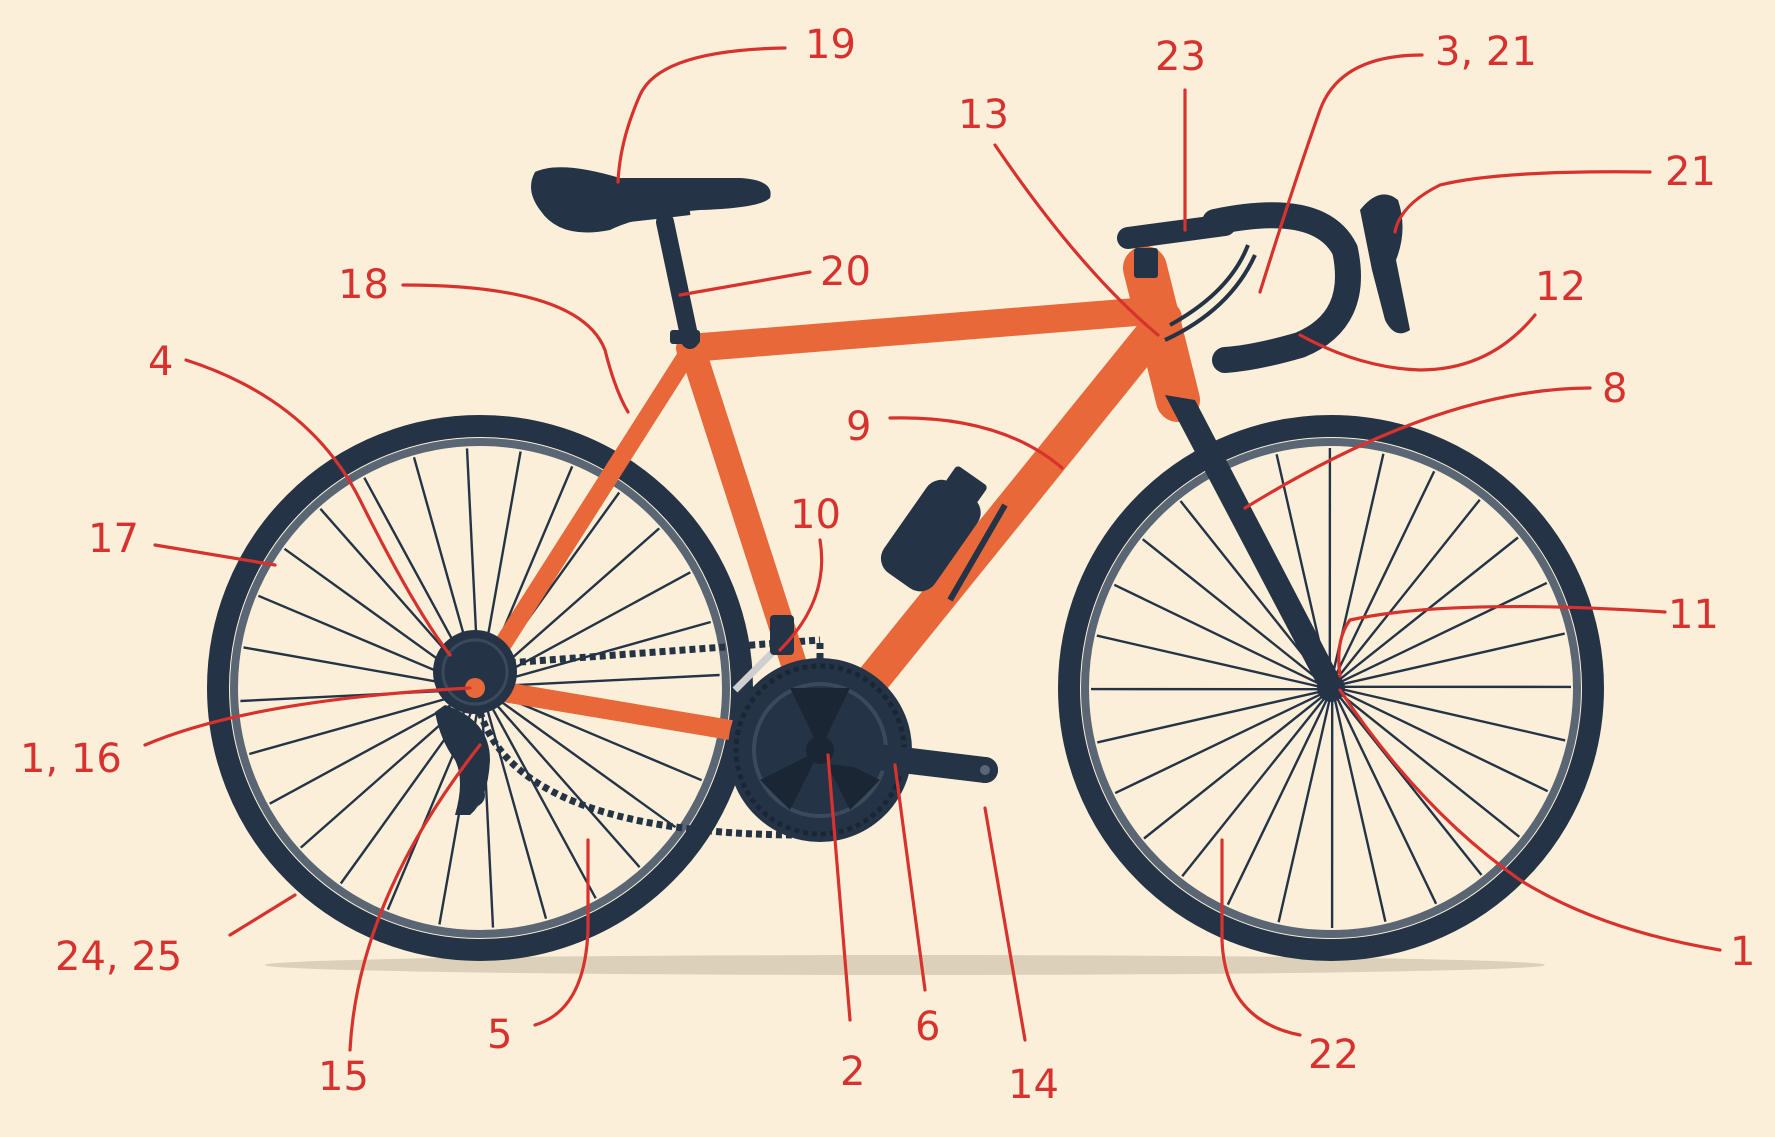  What do you see at coordinates (475, 688) in the screenshot?
I see `rear-dropout` at bounding box center [475, 688].